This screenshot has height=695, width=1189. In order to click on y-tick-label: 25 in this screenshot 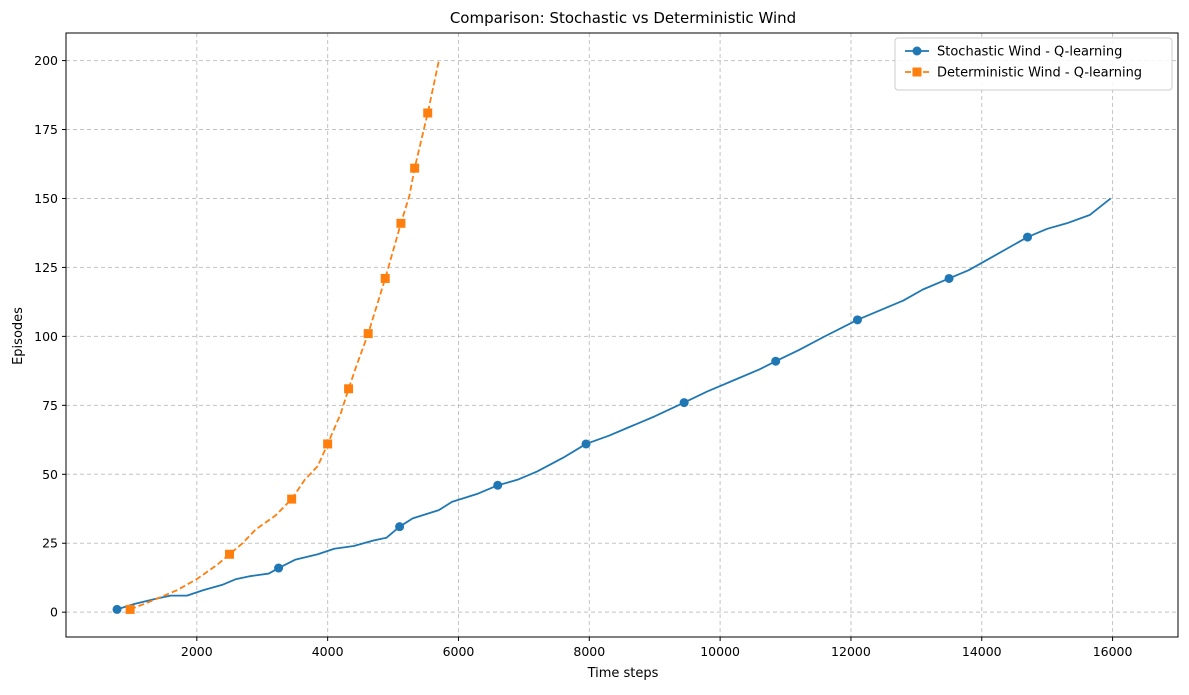, I will do `click(50, 543)`.